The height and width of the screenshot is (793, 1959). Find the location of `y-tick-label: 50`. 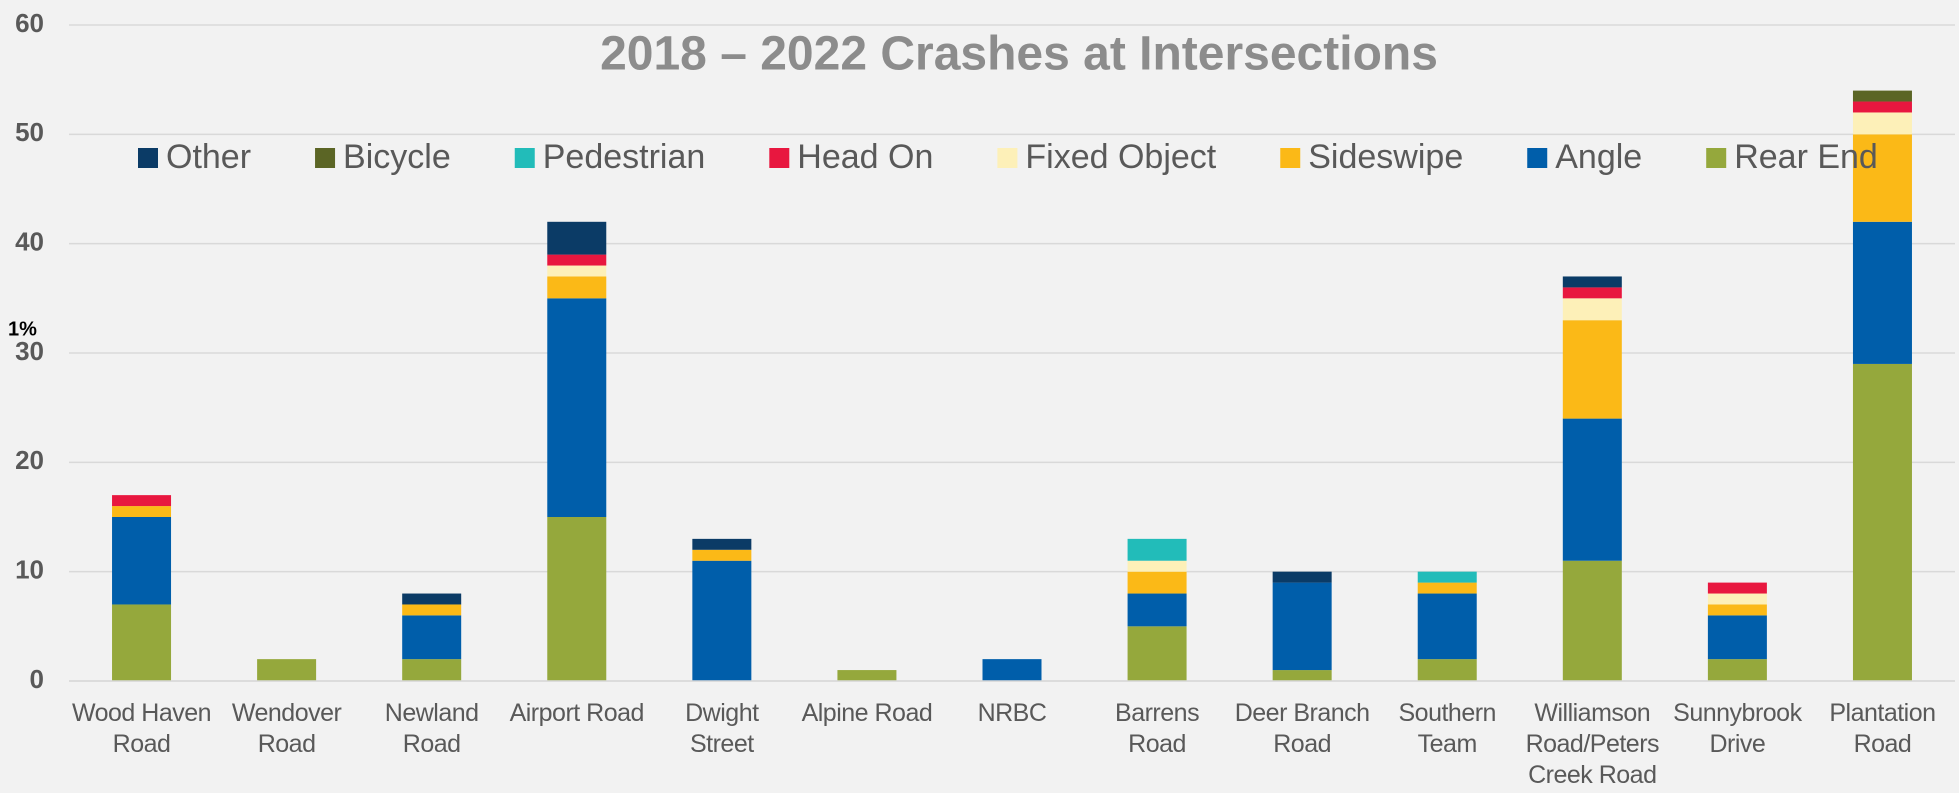

y-tick-label: 50 is located at coordinates (29, 132).